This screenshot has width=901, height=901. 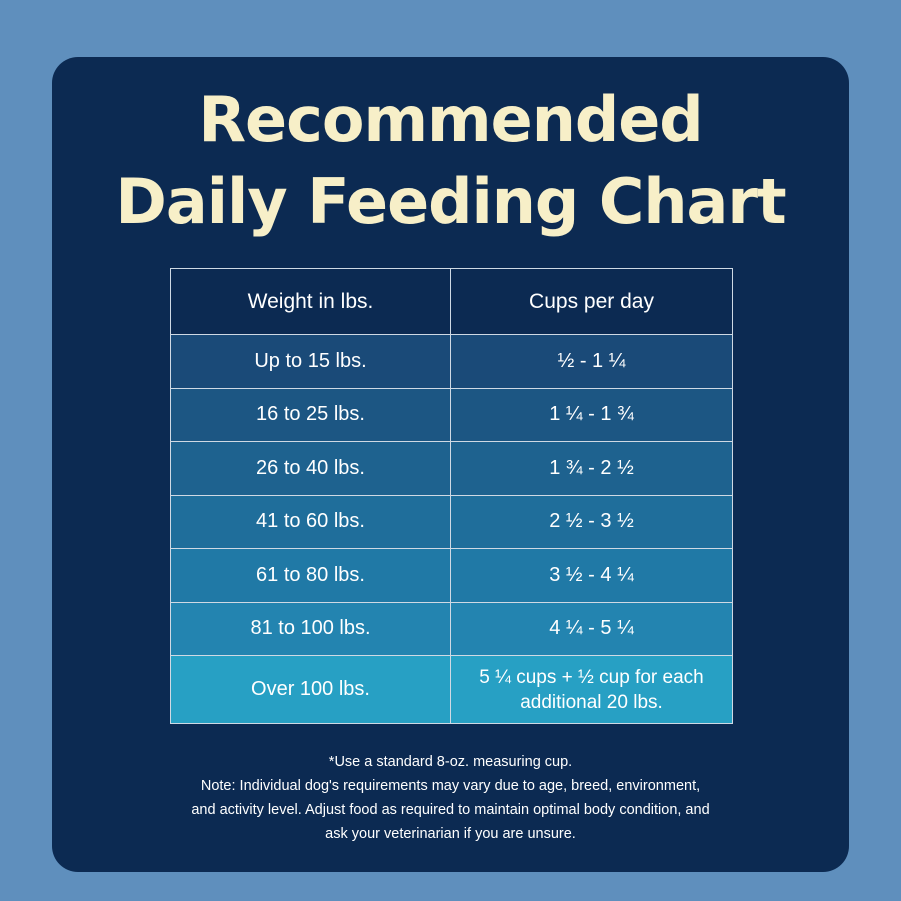 What do you see at coordinates (311, 301) in the screenshot?
I see `header-weight: Weight in lbs.` at bounding box center [311, 301].